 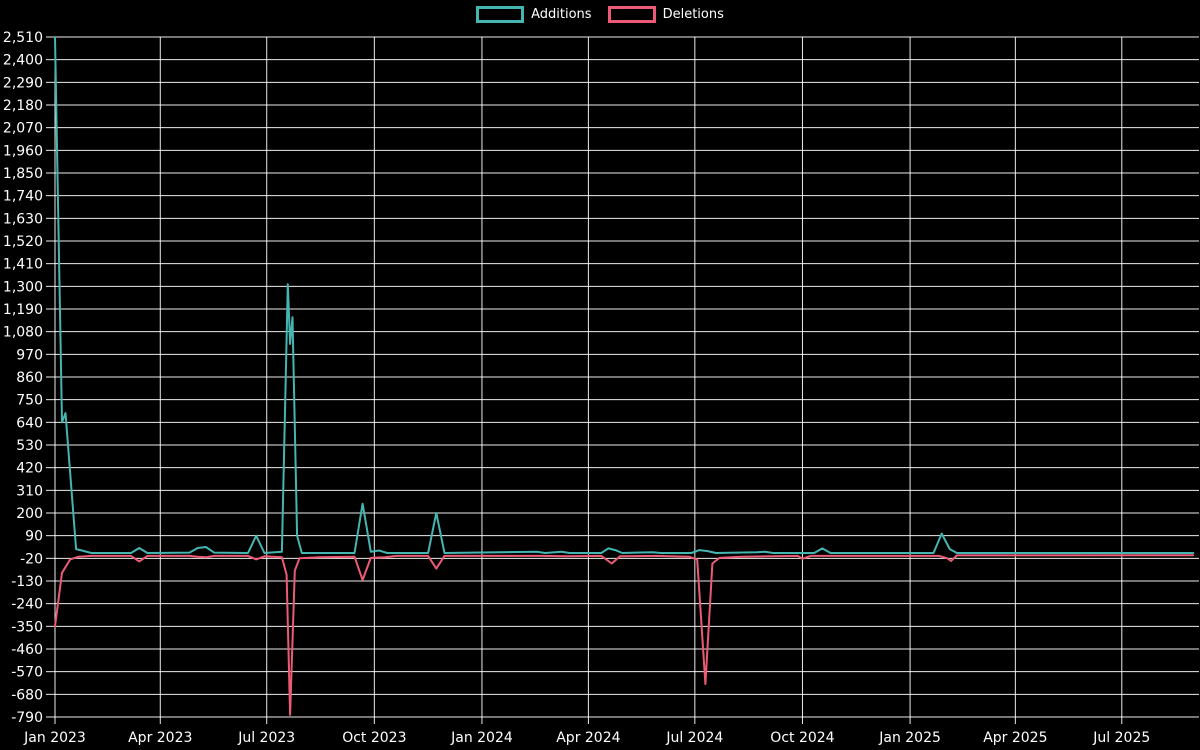 I want to click on deletions-swatch-icon, so click(x=631, y=14).